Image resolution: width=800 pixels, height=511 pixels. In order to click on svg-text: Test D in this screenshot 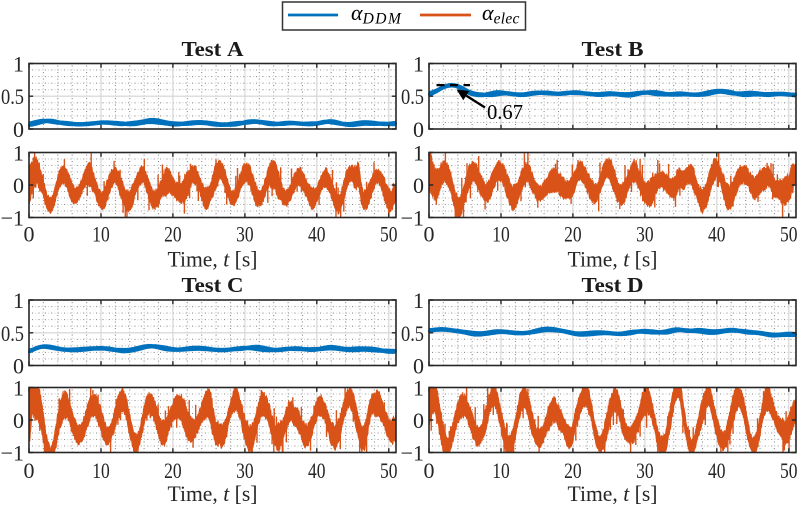, I will do `click(613, 285)`.